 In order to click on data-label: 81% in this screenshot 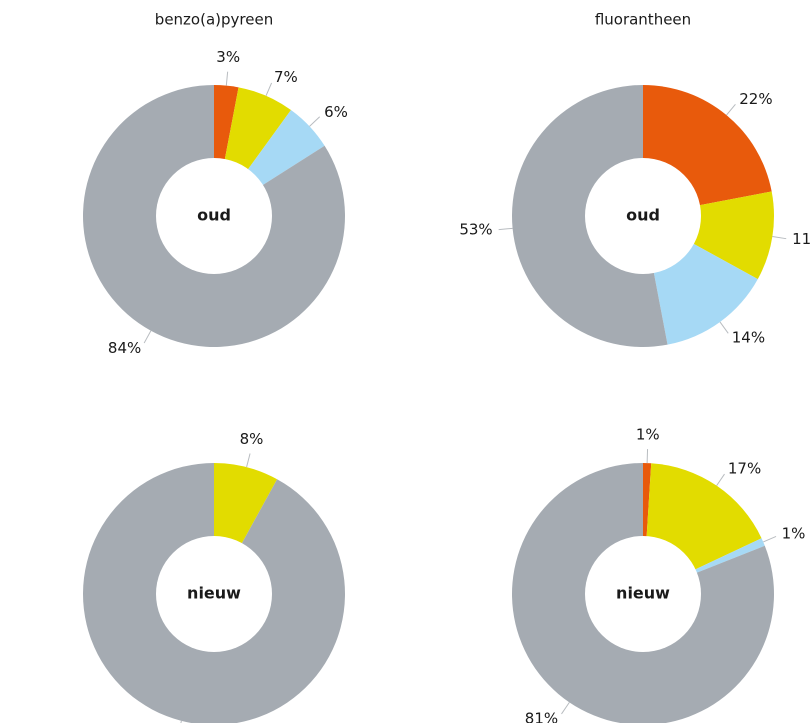, I will do `click(541, 716)`.